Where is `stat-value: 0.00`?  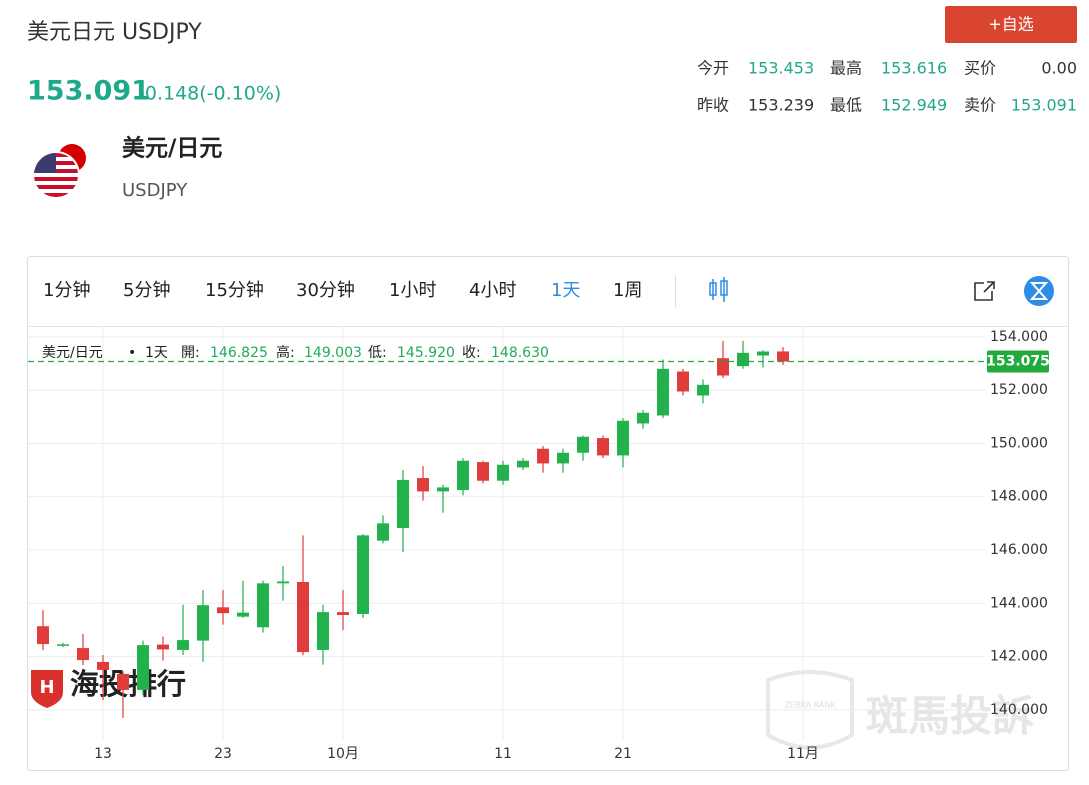 stat-value: 0.00 is located at coordinates (1059, 68).